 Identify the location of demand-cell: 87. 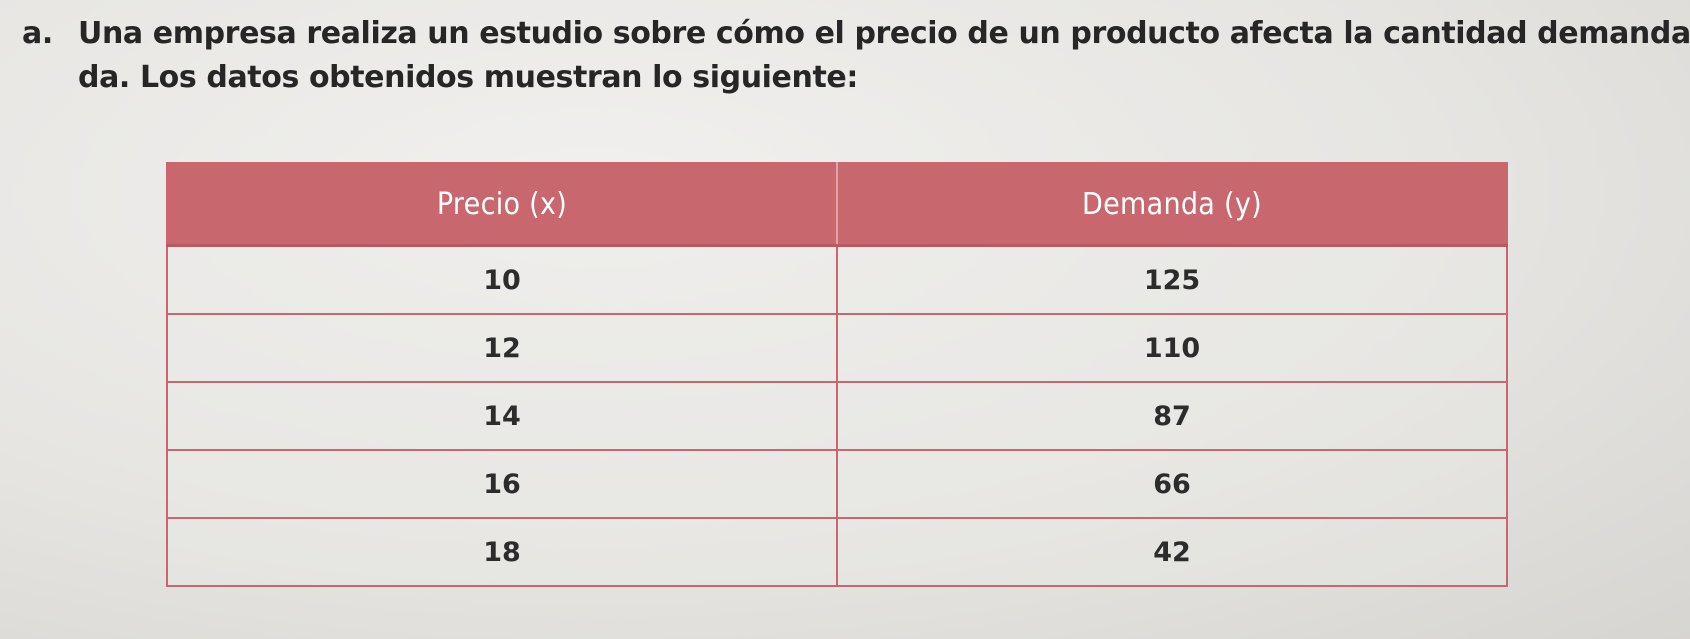
(1172, 416).